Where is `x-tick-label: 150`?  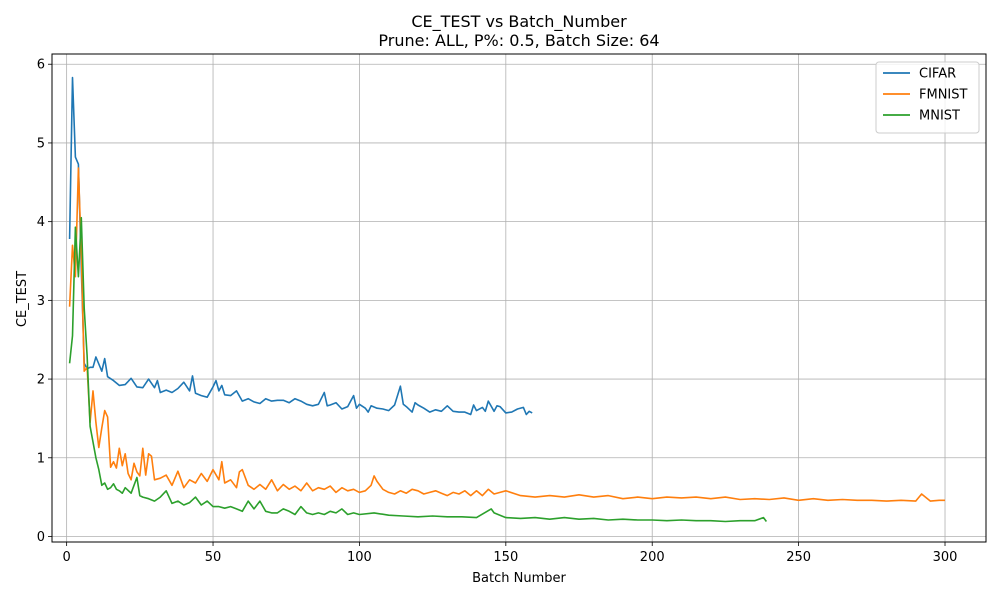
x-tick-label: 150 is located at coordinates (505, 557).